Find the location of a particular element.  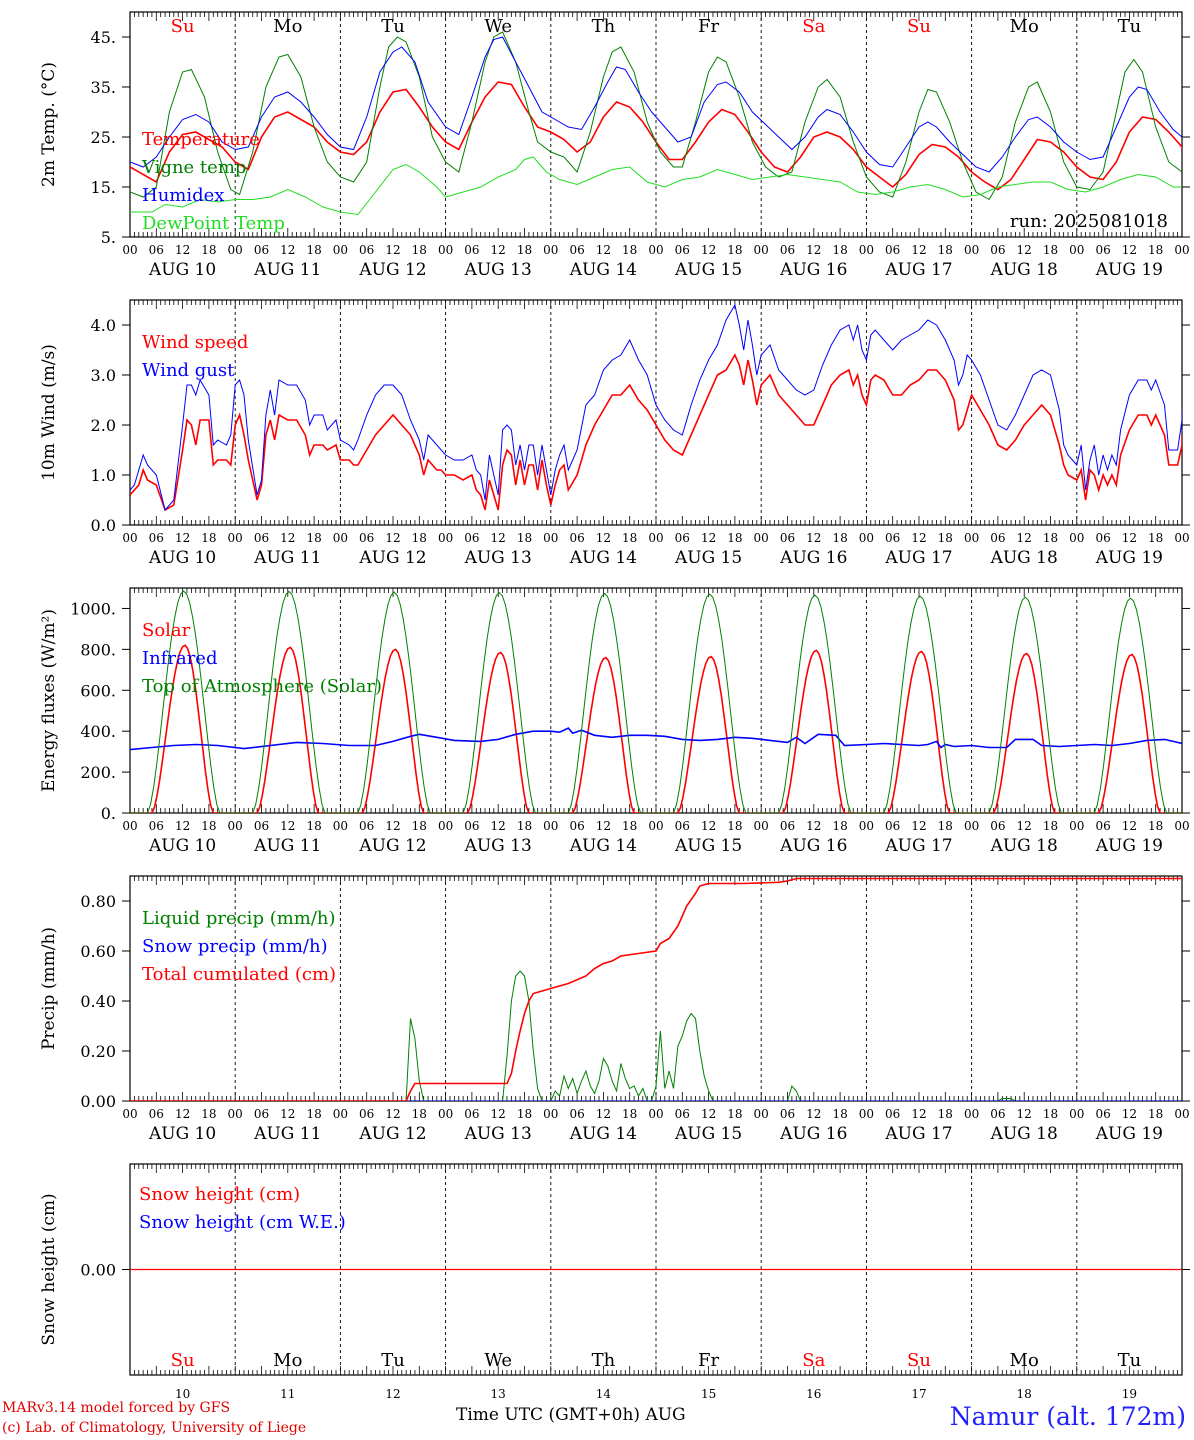

day-number-label: 11 is located at coordinates (287, 1394).